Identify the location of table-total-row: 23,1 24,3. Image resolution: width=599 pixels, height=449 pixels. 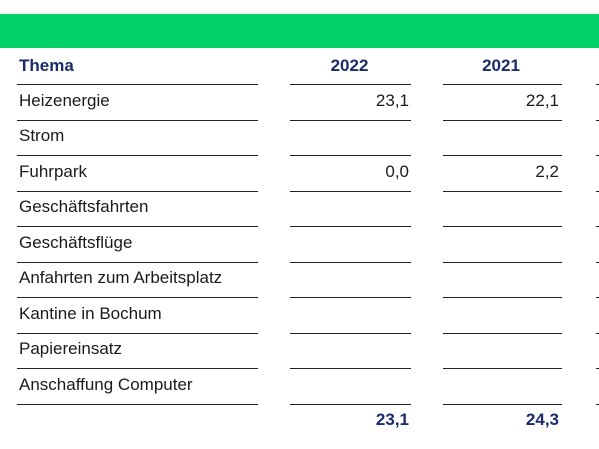
(299, 419).